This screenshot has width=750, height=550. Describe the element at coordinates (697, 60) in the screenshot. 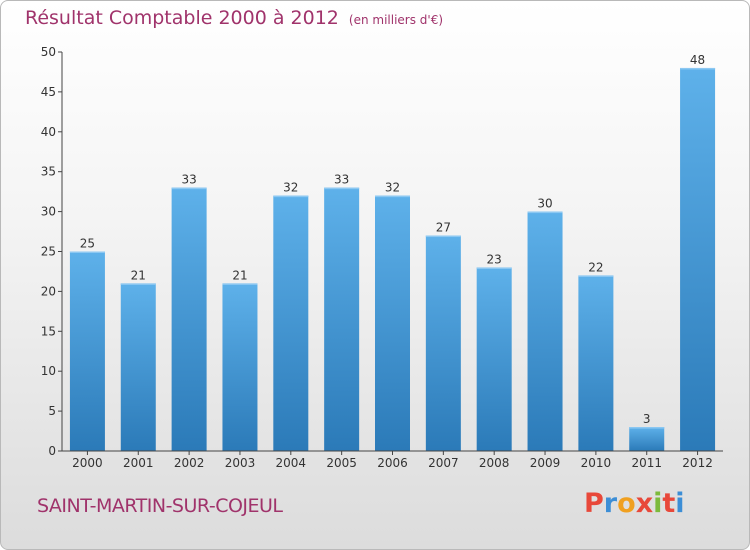

I see `bar-value-label: 48` at that location.